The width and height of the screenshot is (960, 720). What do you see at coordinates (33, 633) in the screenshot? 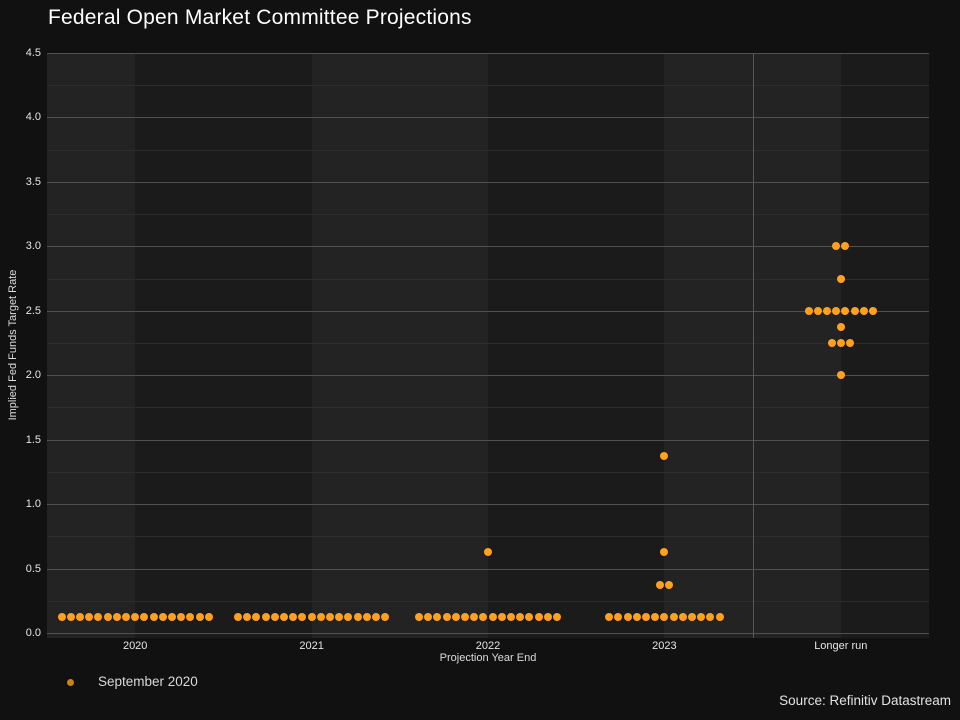
I see `y-tick-label: 0.0` at bounding box center [33, 633].